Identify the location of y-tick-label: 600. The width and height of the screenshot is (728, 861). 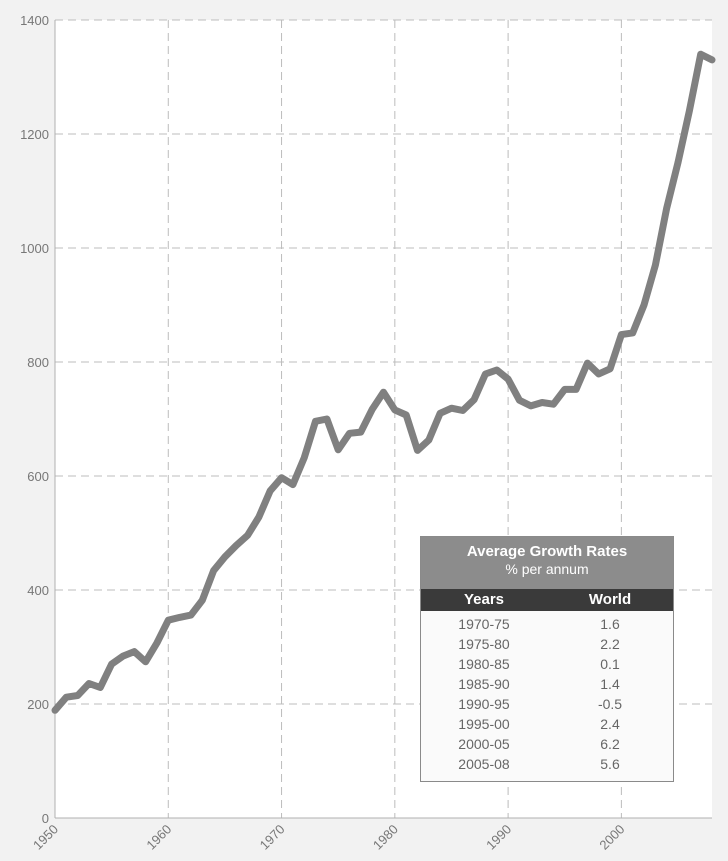
(38, 476).